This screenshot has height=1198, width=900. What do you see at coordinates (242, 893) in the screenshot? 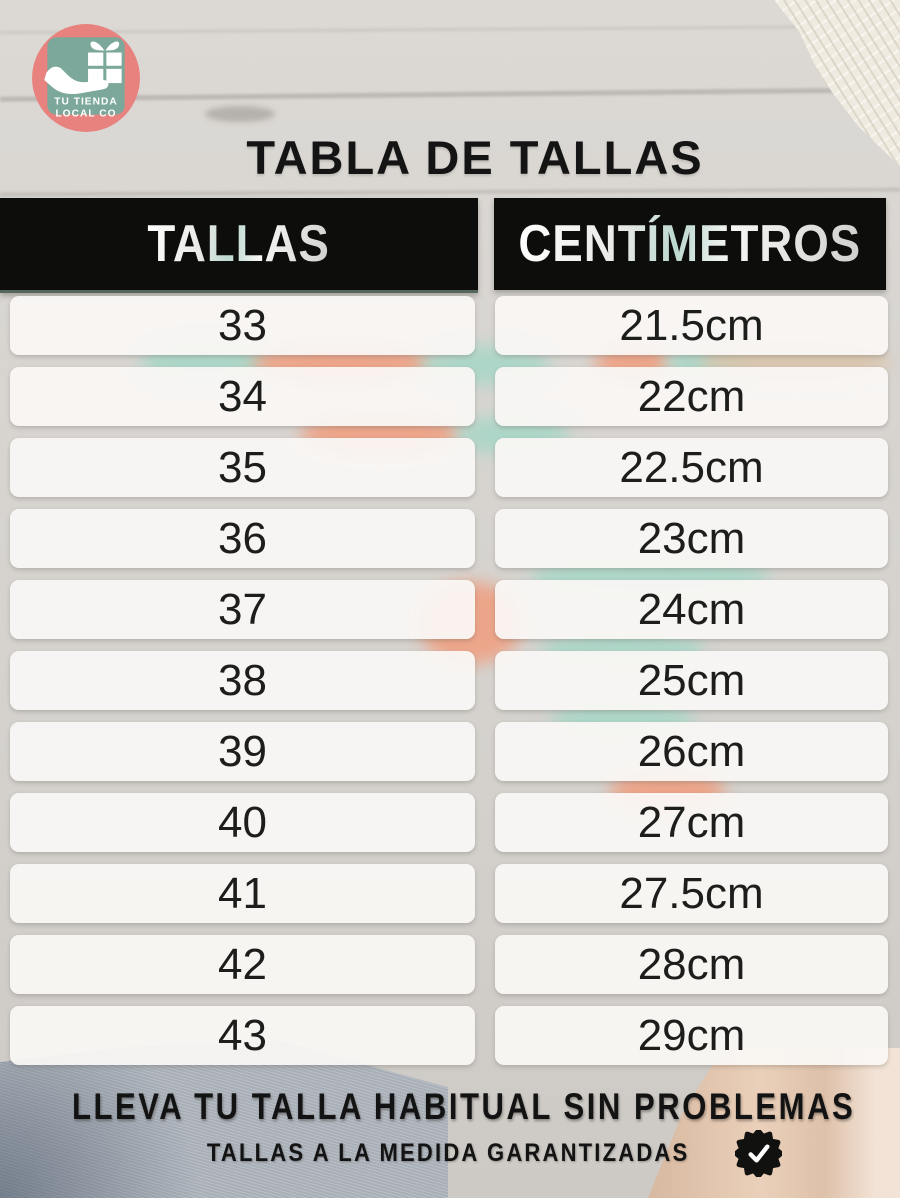
I see `size-cell: 41` at bounding box center [242, 893].